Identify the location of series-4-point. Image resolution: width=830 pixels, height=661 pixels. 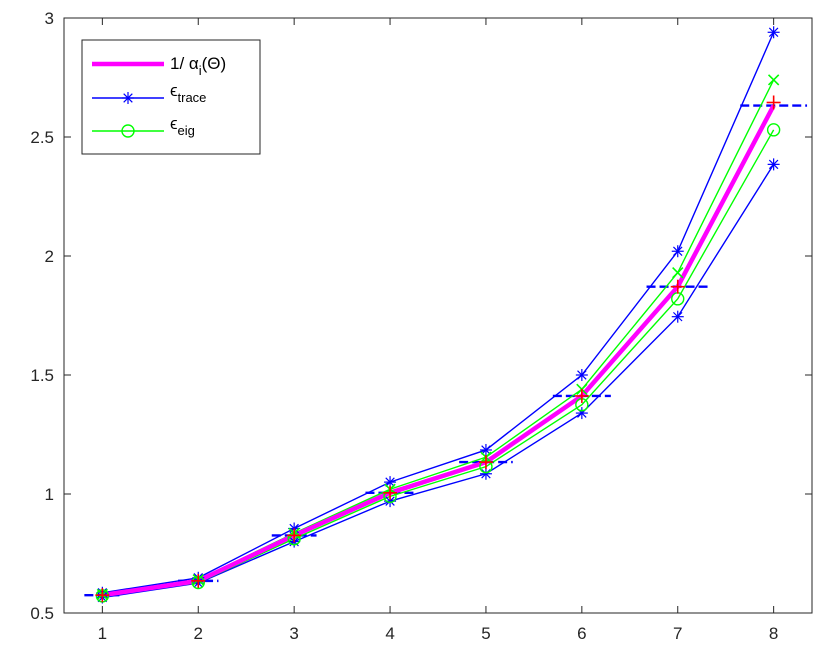
(773, 130).